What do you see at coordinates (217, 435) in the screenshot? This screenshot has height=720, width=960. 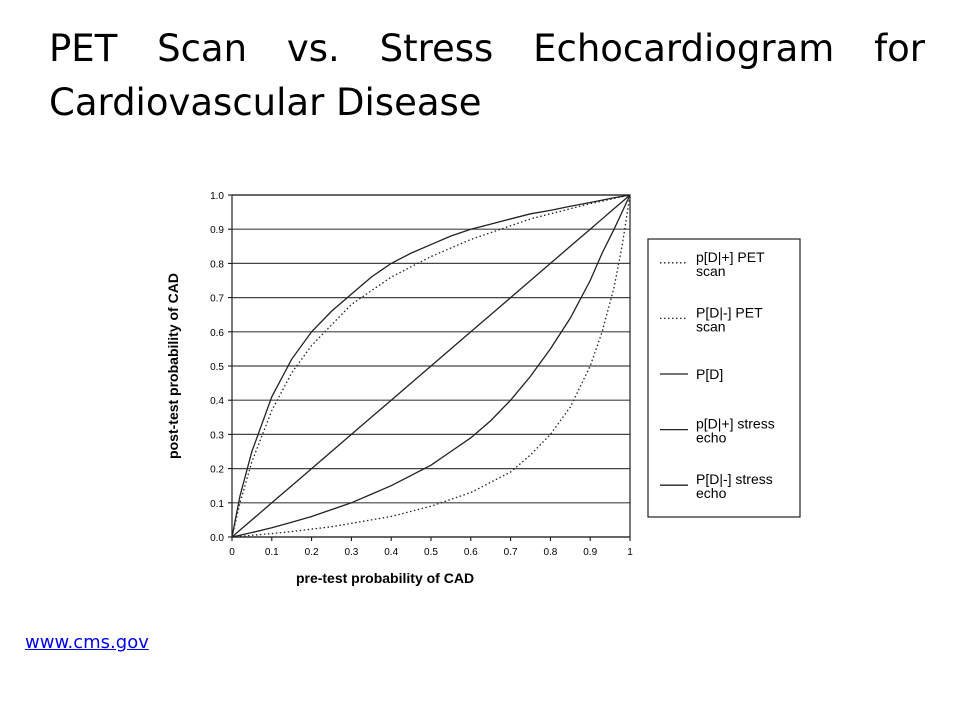 I see `y-tick-label: 0.3` at bounding box center [217, 435].